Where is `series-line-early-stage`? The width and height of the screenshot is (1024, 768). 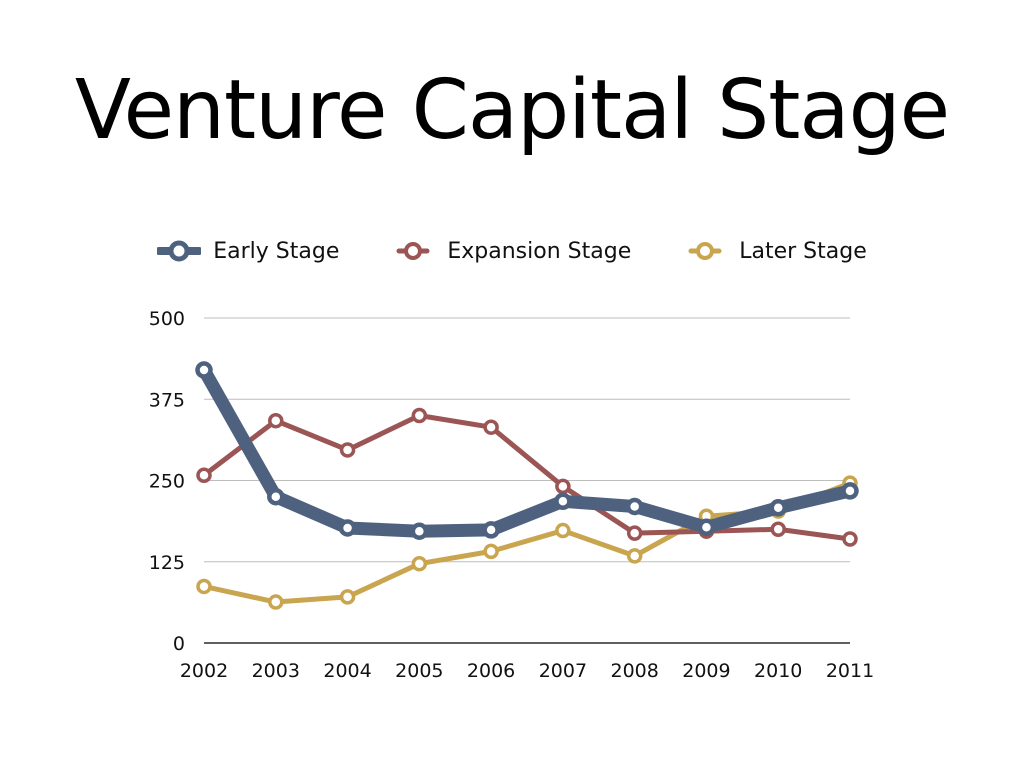 series-line-early-stage is located at coordinates (527, 450).